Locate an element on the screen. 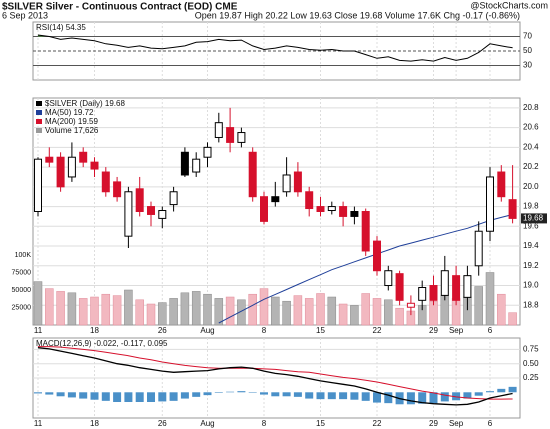 The image size is (550, 429). ma-line is located at coordinates (365, 269).